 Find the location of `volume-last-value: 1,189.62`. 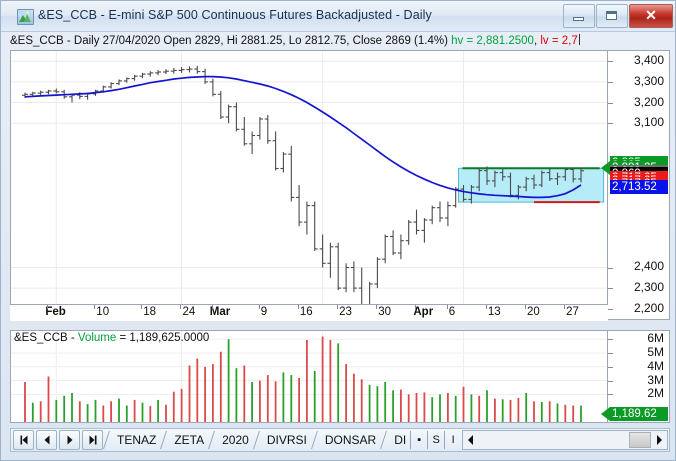

volume-last-value: 1,189.62 is located at coordinates (634, 414).